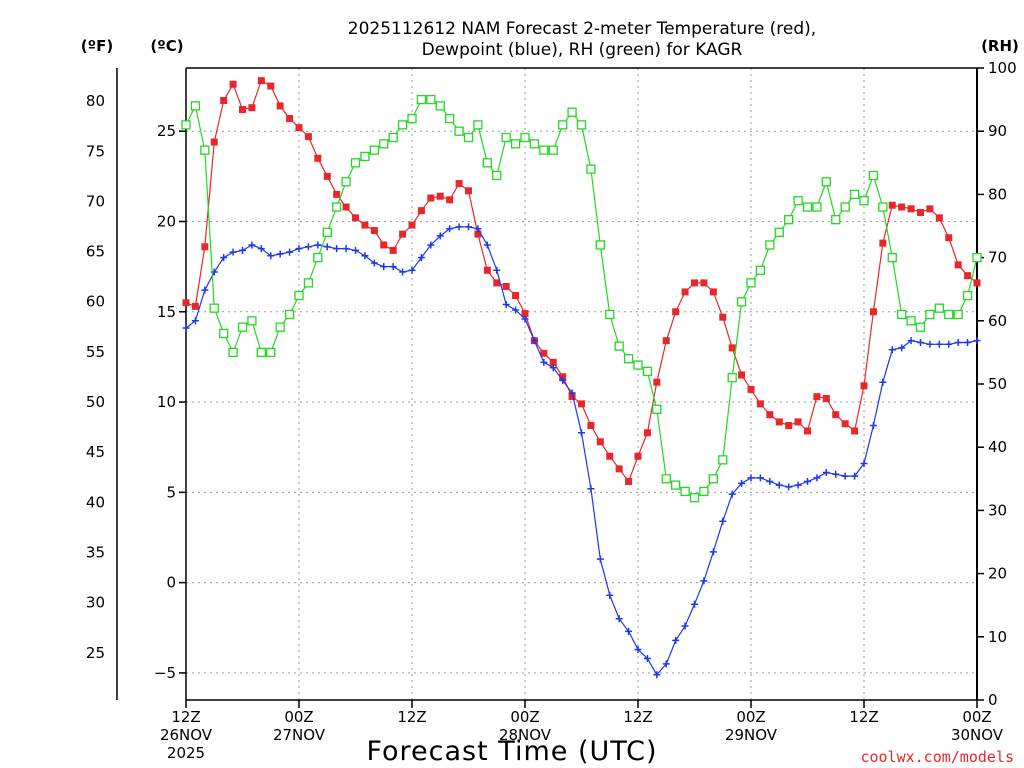 The height and width of the screenshot is (768, 1024). Describe the element at coordinates (95, 302) in the screenshot. I see `fahrenheit-tick-label: 60` at that location.